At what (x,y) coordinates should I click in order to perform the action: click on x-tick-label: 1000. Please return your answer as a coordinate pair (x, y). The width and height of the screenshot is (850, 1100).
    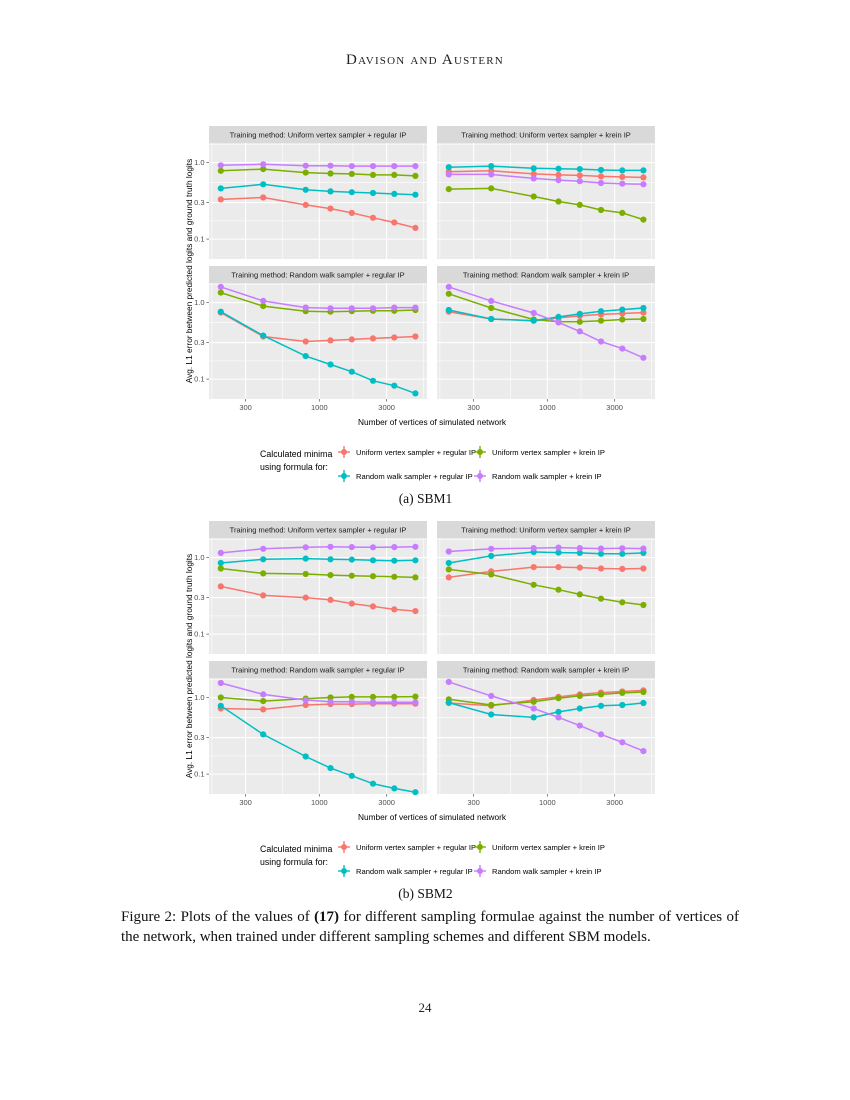
    Looking at the image, I should click on (319, 802).